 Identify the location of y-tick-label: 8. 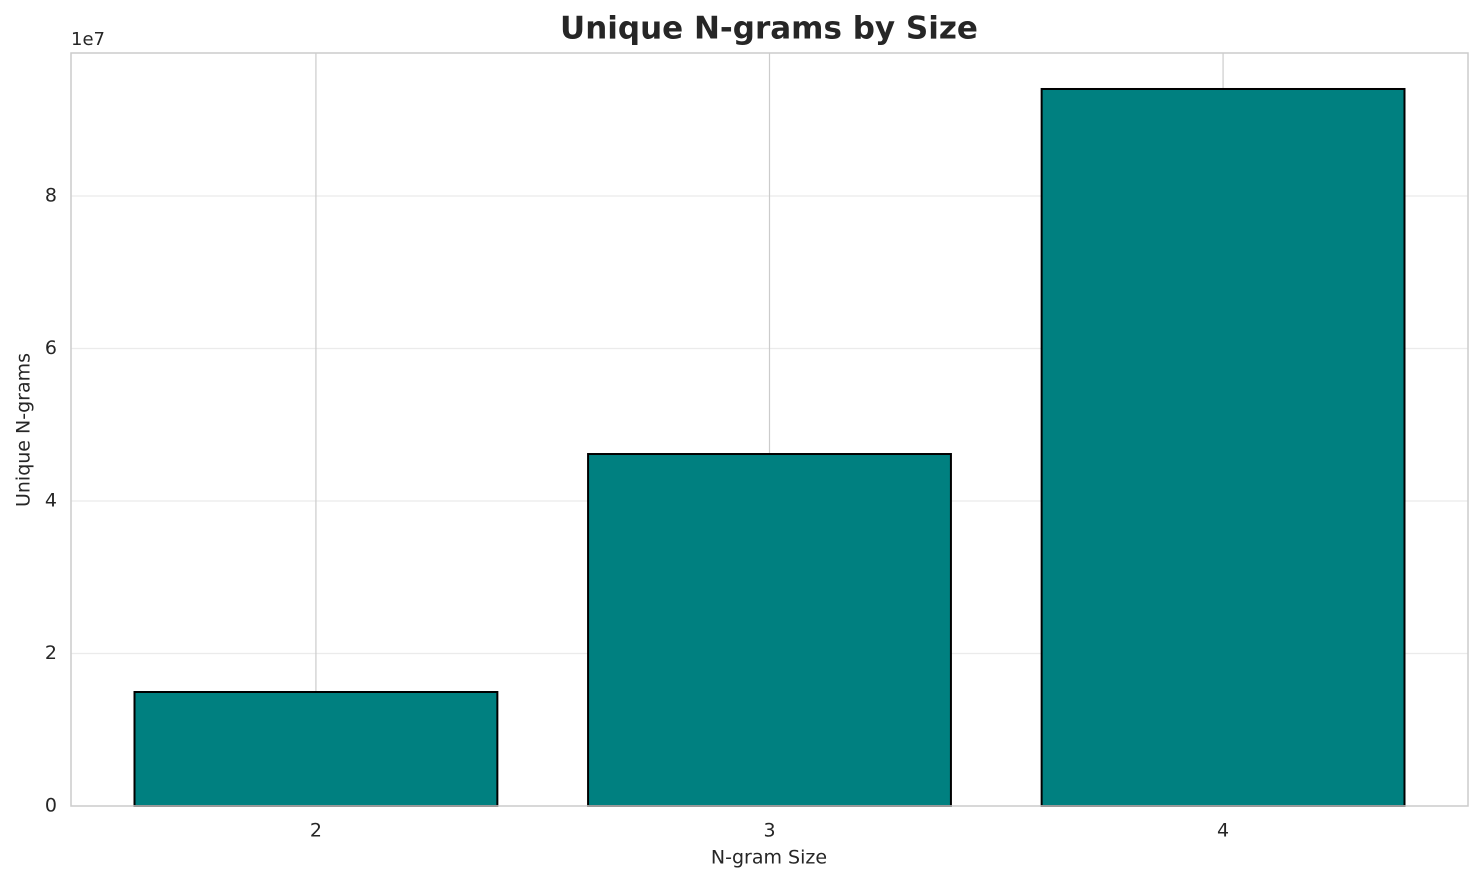
(51, 195).